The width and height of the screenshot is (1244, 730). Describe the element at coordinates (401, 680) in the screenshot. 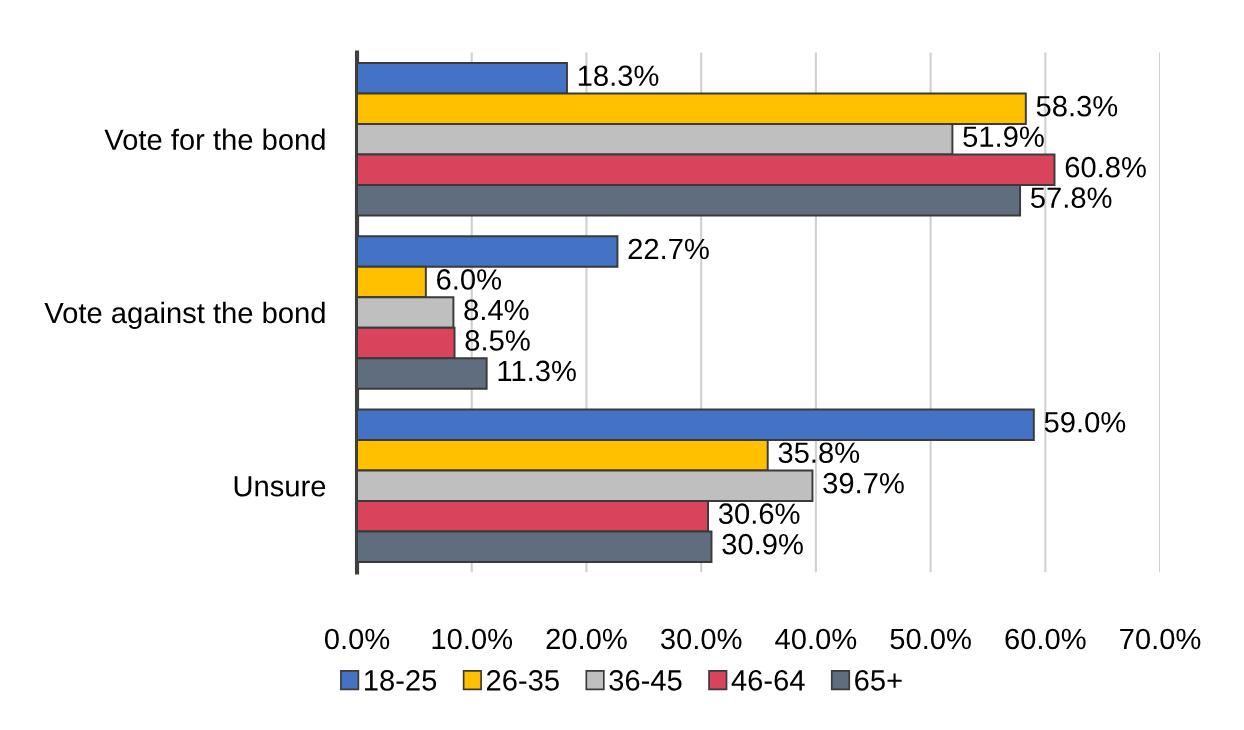

I see `legend-label: 18-25` at that location.